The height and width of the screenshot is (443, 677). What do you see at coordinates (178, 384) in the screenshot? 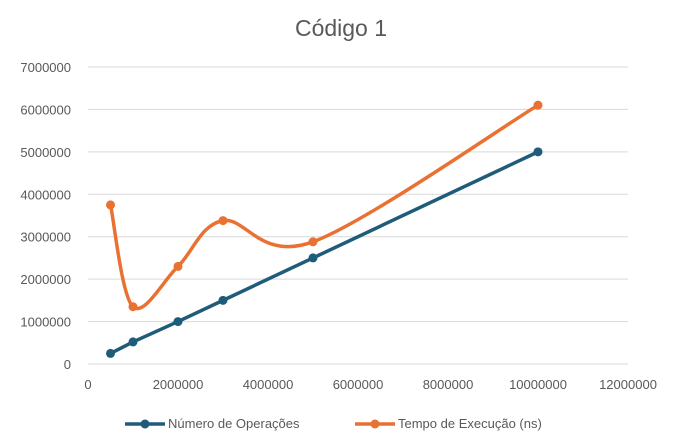
I see `x-tick-label: 2000000` at bounding box center [178, 384].